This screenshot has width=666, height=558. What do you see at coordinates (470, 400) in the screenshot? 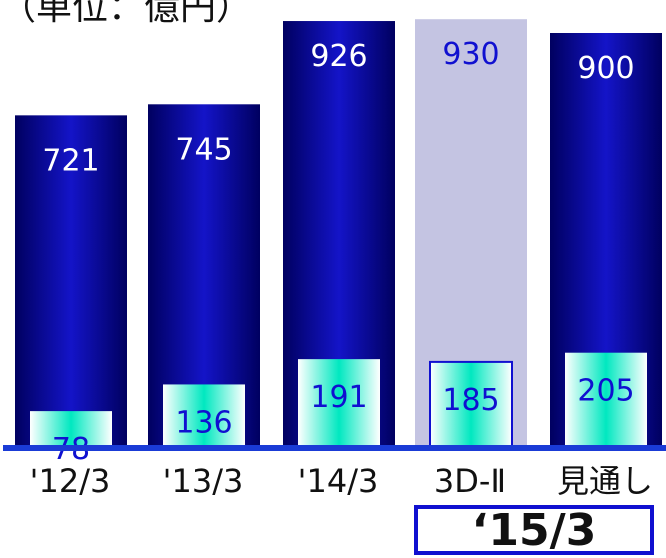
I see `value-label-inner-3: 185` at bounding box center [470, 400].